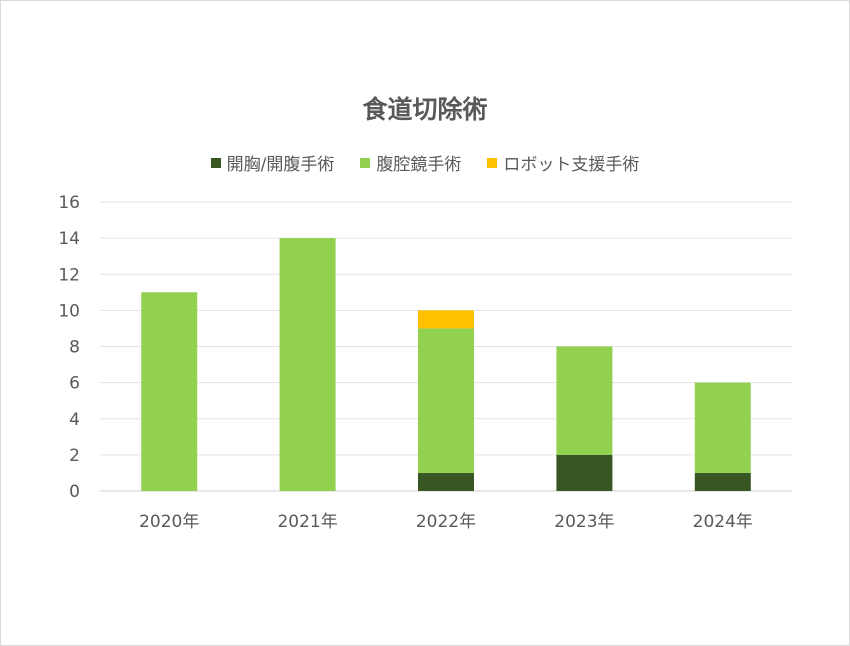  Describe the element at coordinates (74, 420) in the screenshot. I see `y-tick-label: 4` at that location.